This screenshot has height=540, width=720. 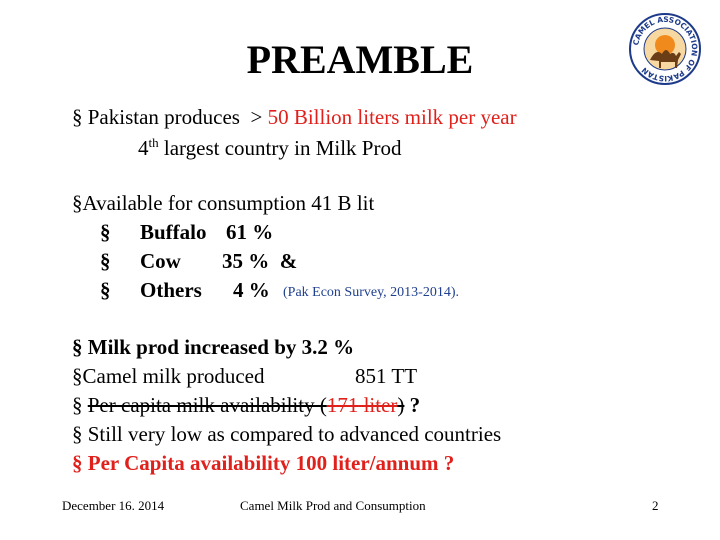 I want to click on text: Cow, so click(x=160, y=261).